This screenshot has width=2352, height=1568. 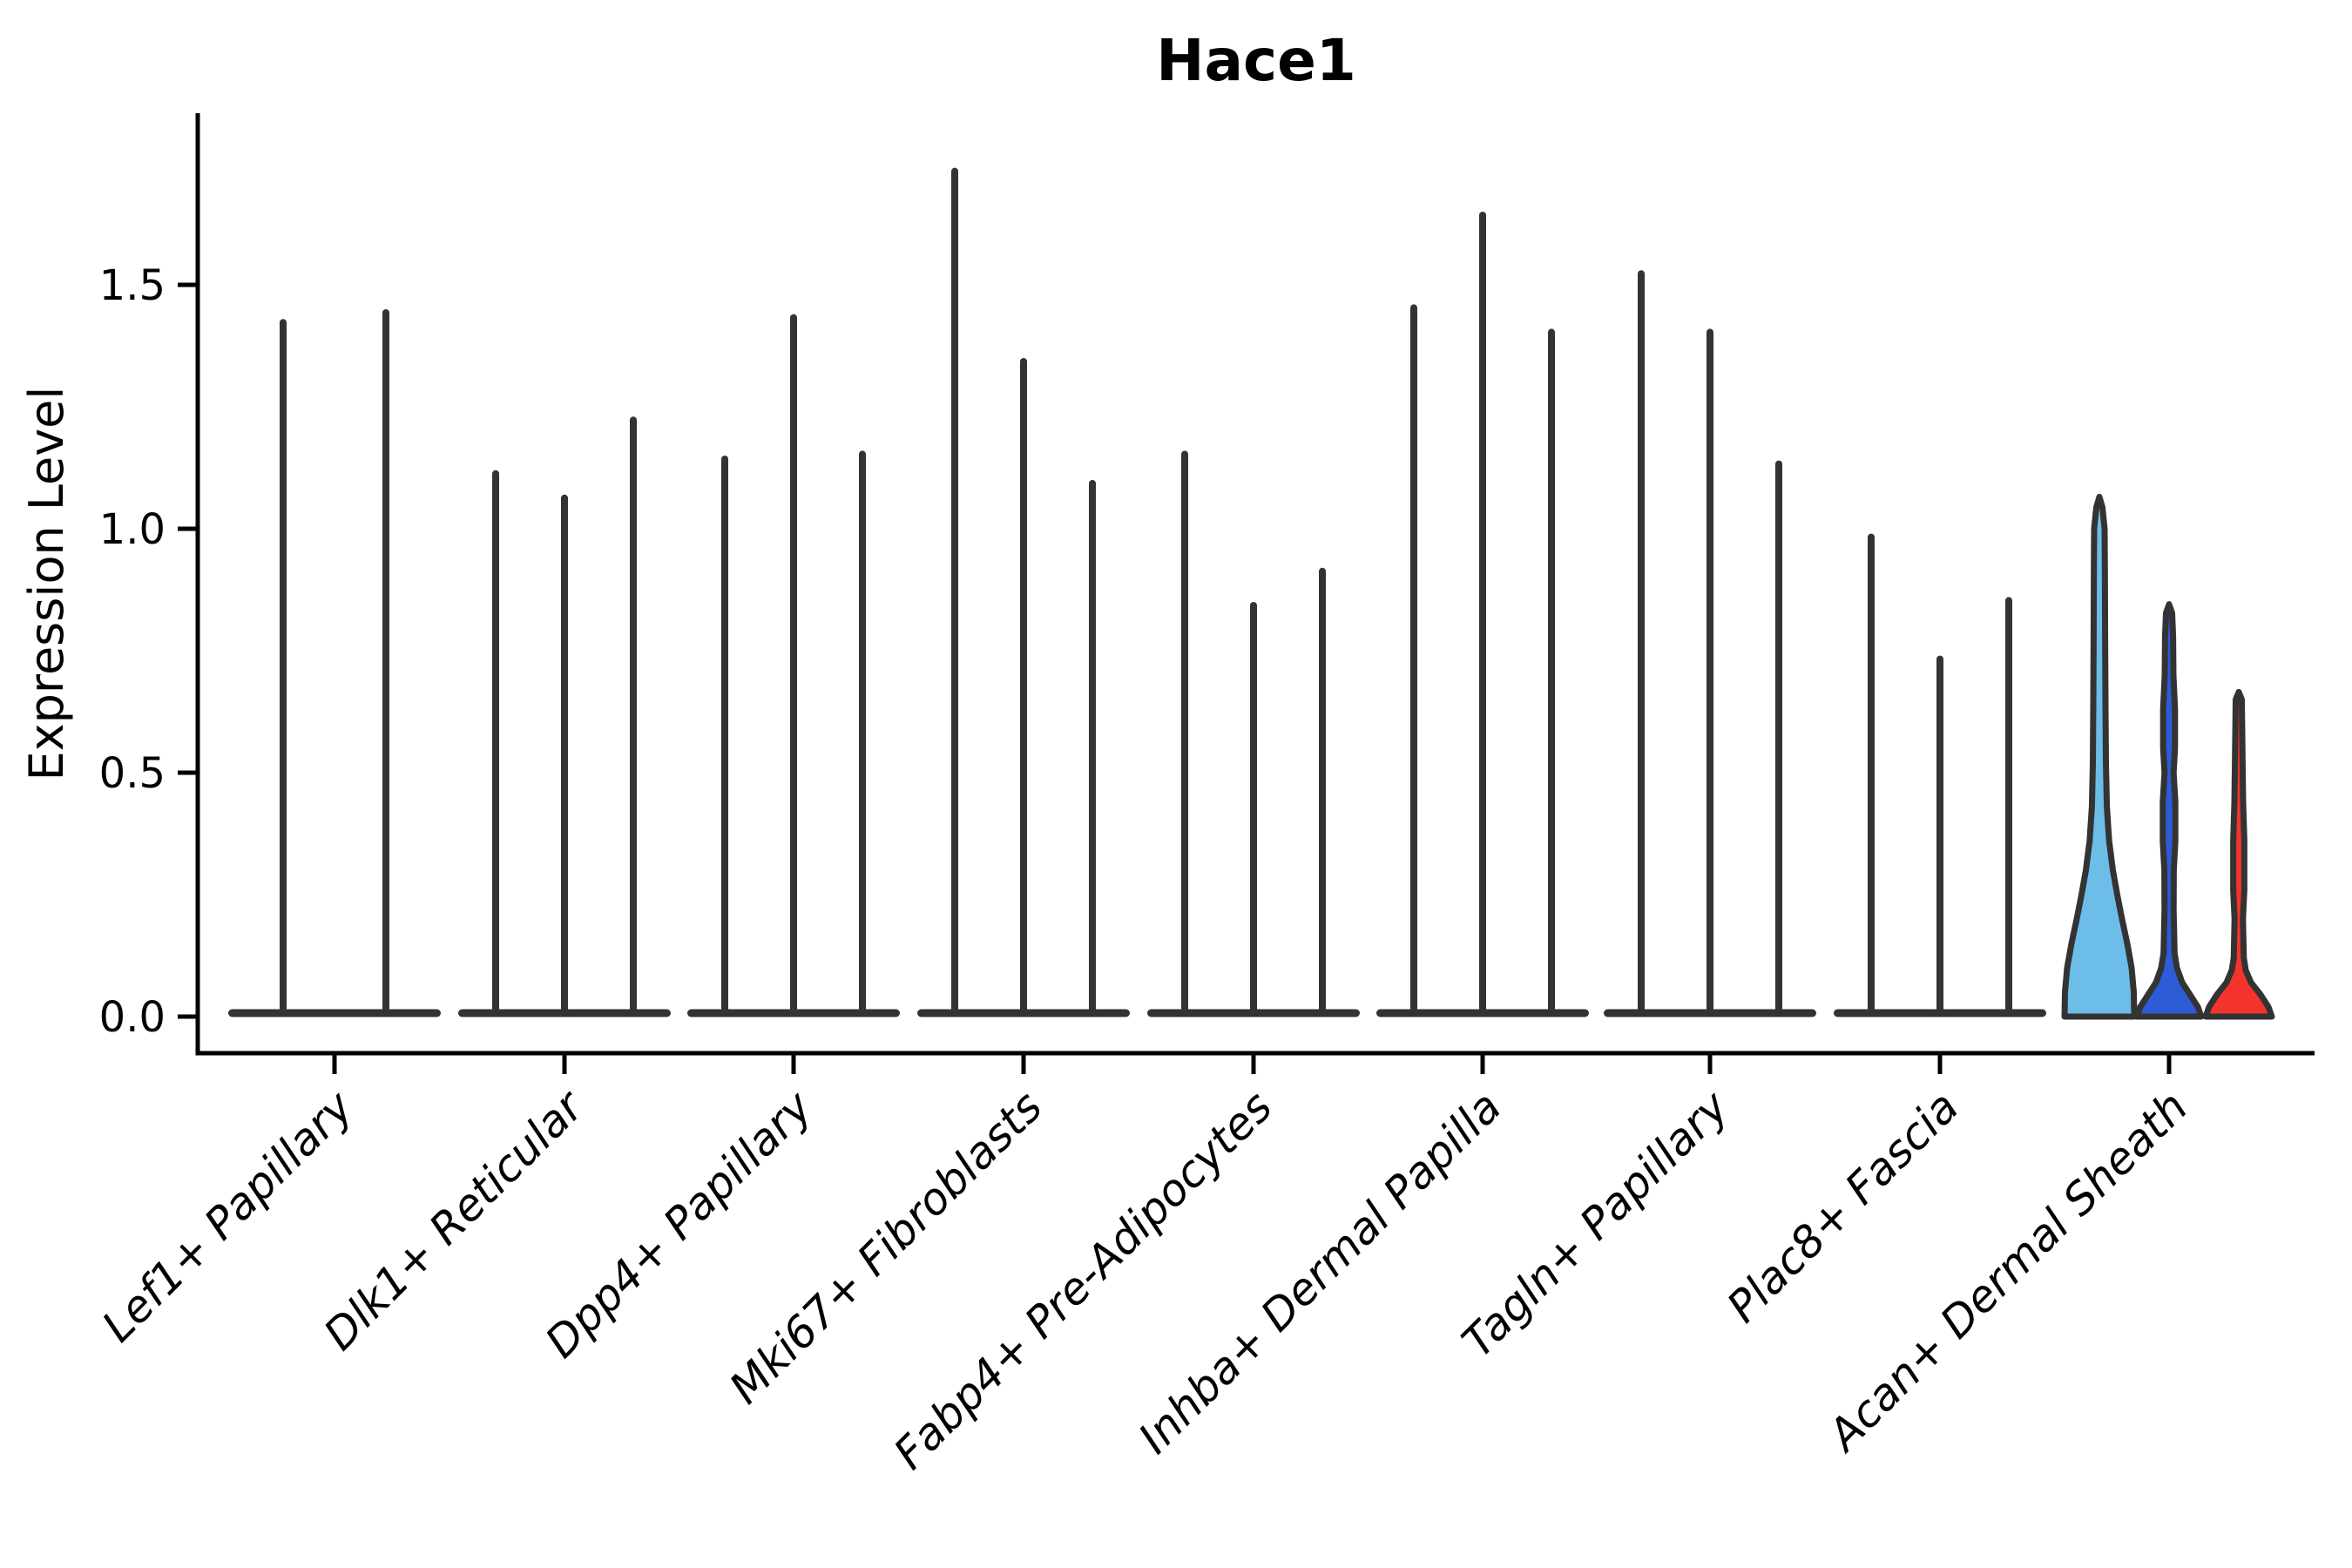 What do you see at coordinates (132, 1017) in the screenshot?
I see `y-tick-label: 0.0` at bounding box center [132, 1017].